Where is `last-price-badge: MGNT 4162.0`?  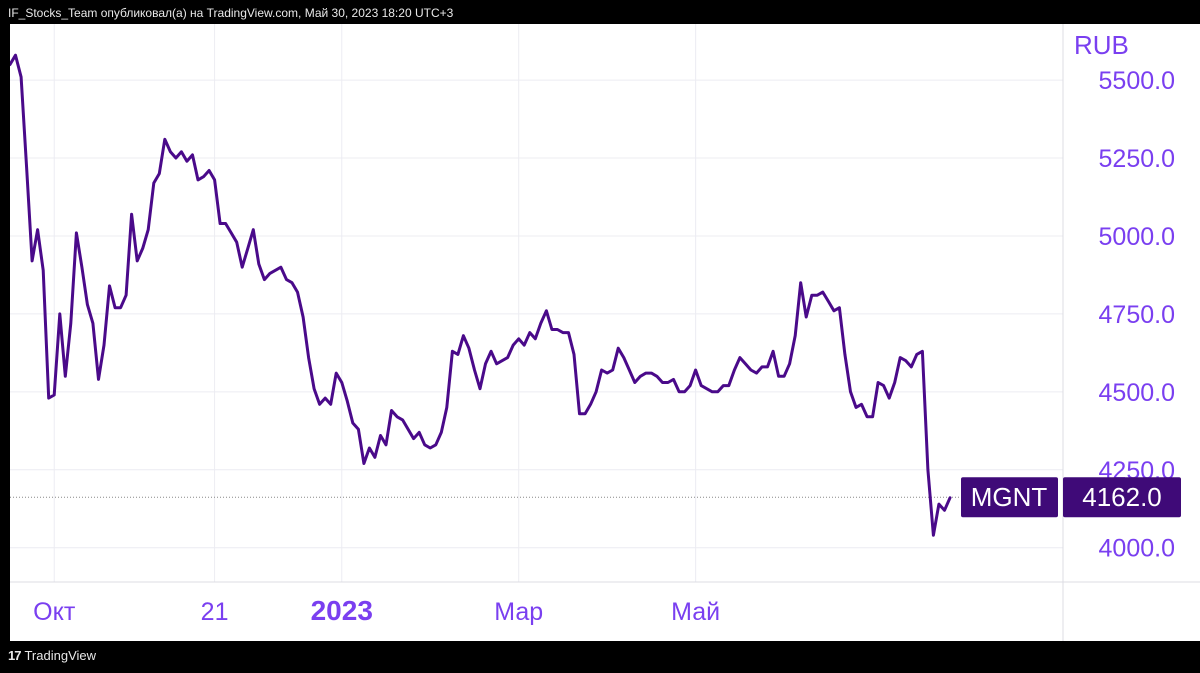
last-price-badge: MGNT 4162.0 is located at coordinates (1071, 497).